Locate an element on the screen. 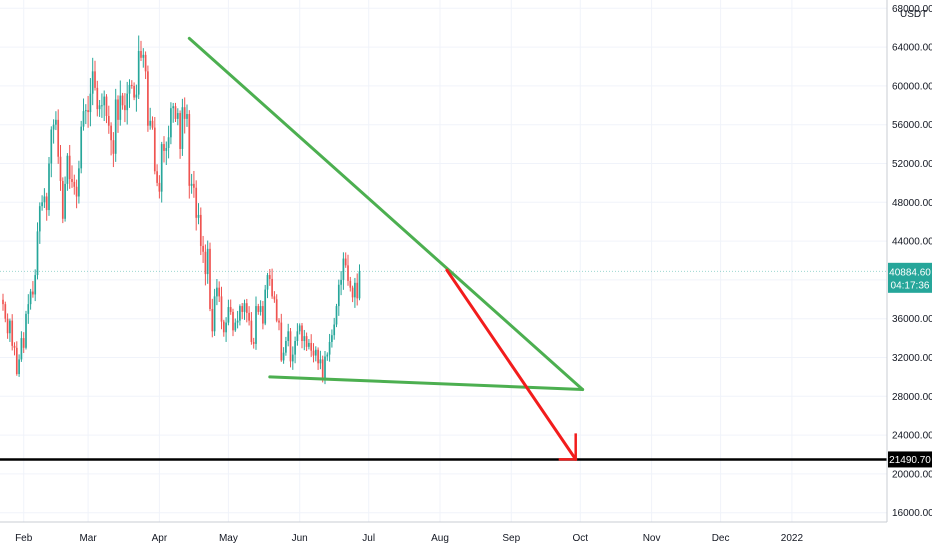 Image resolution: width=932 pixels, height=550 pixels. price-tick-label: 20000.00 is located at coordinates (912, 474).